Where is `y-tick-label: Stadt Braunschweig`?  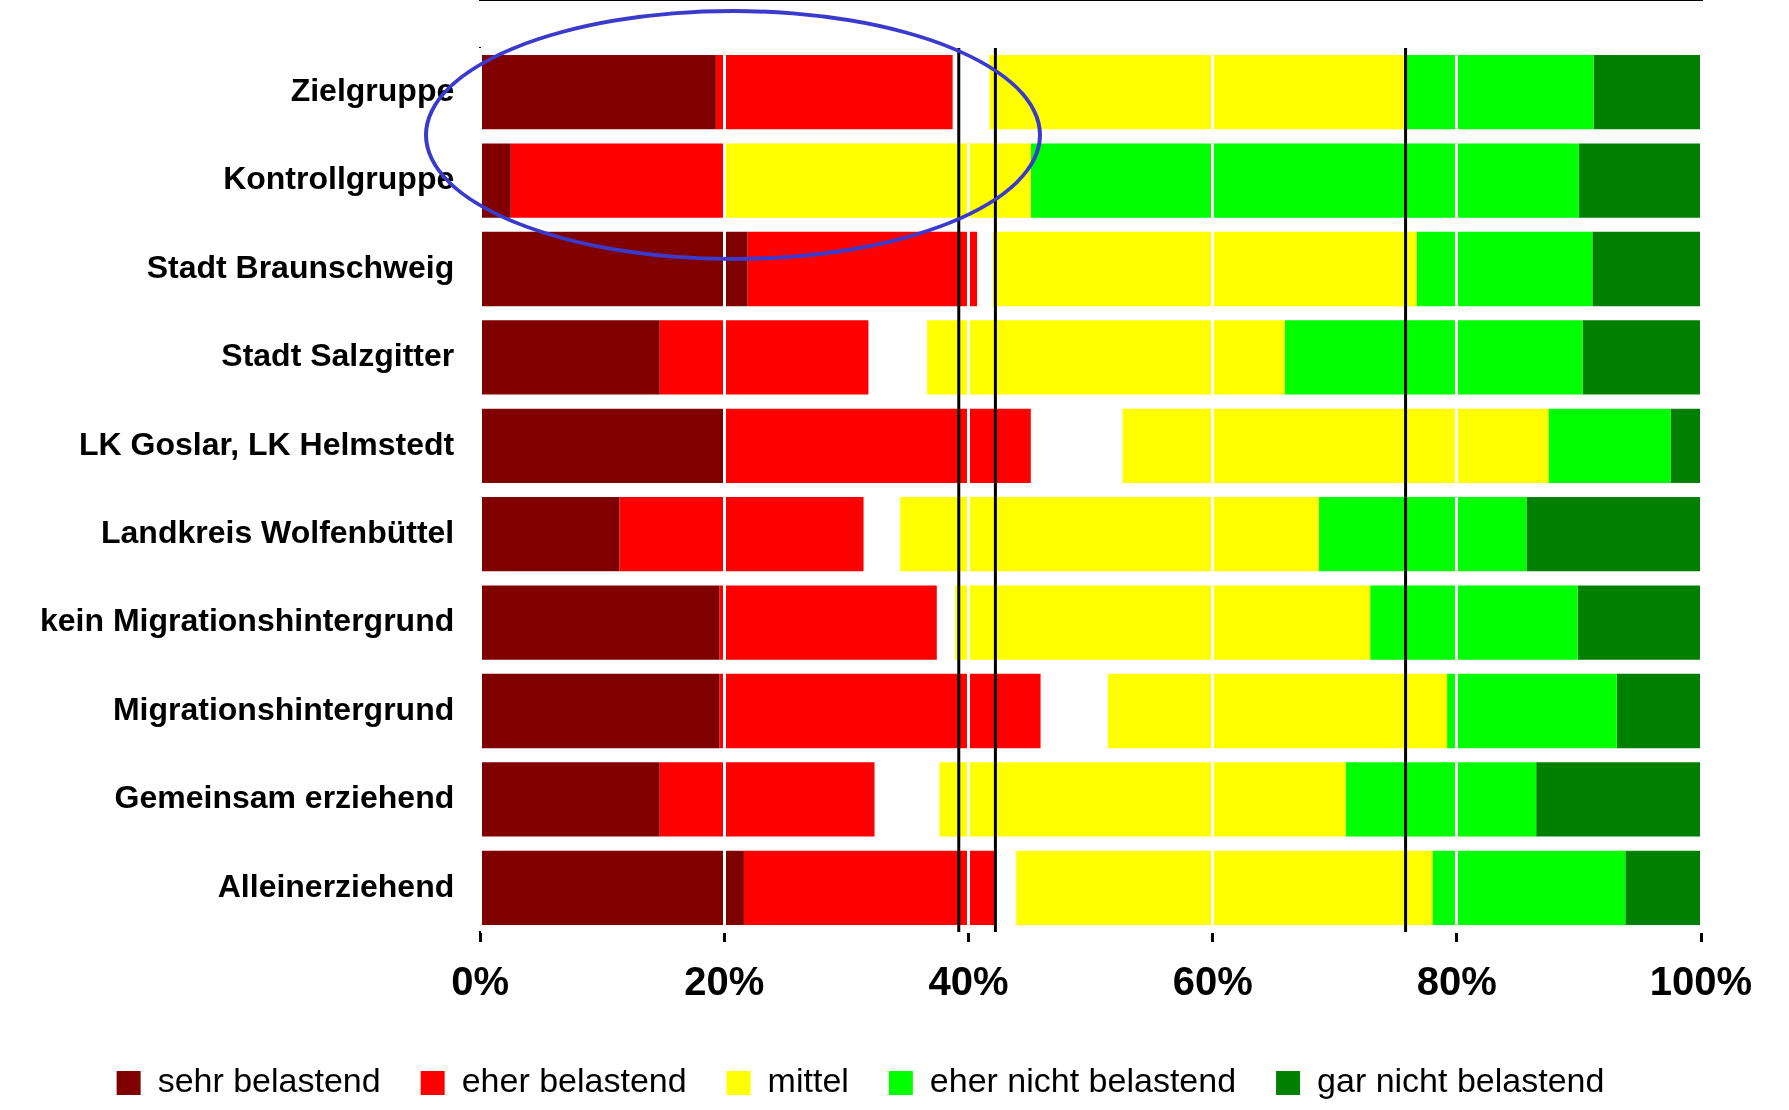
y-tick-label: Stadt Braunschweig is located at coordinates (300, 266).